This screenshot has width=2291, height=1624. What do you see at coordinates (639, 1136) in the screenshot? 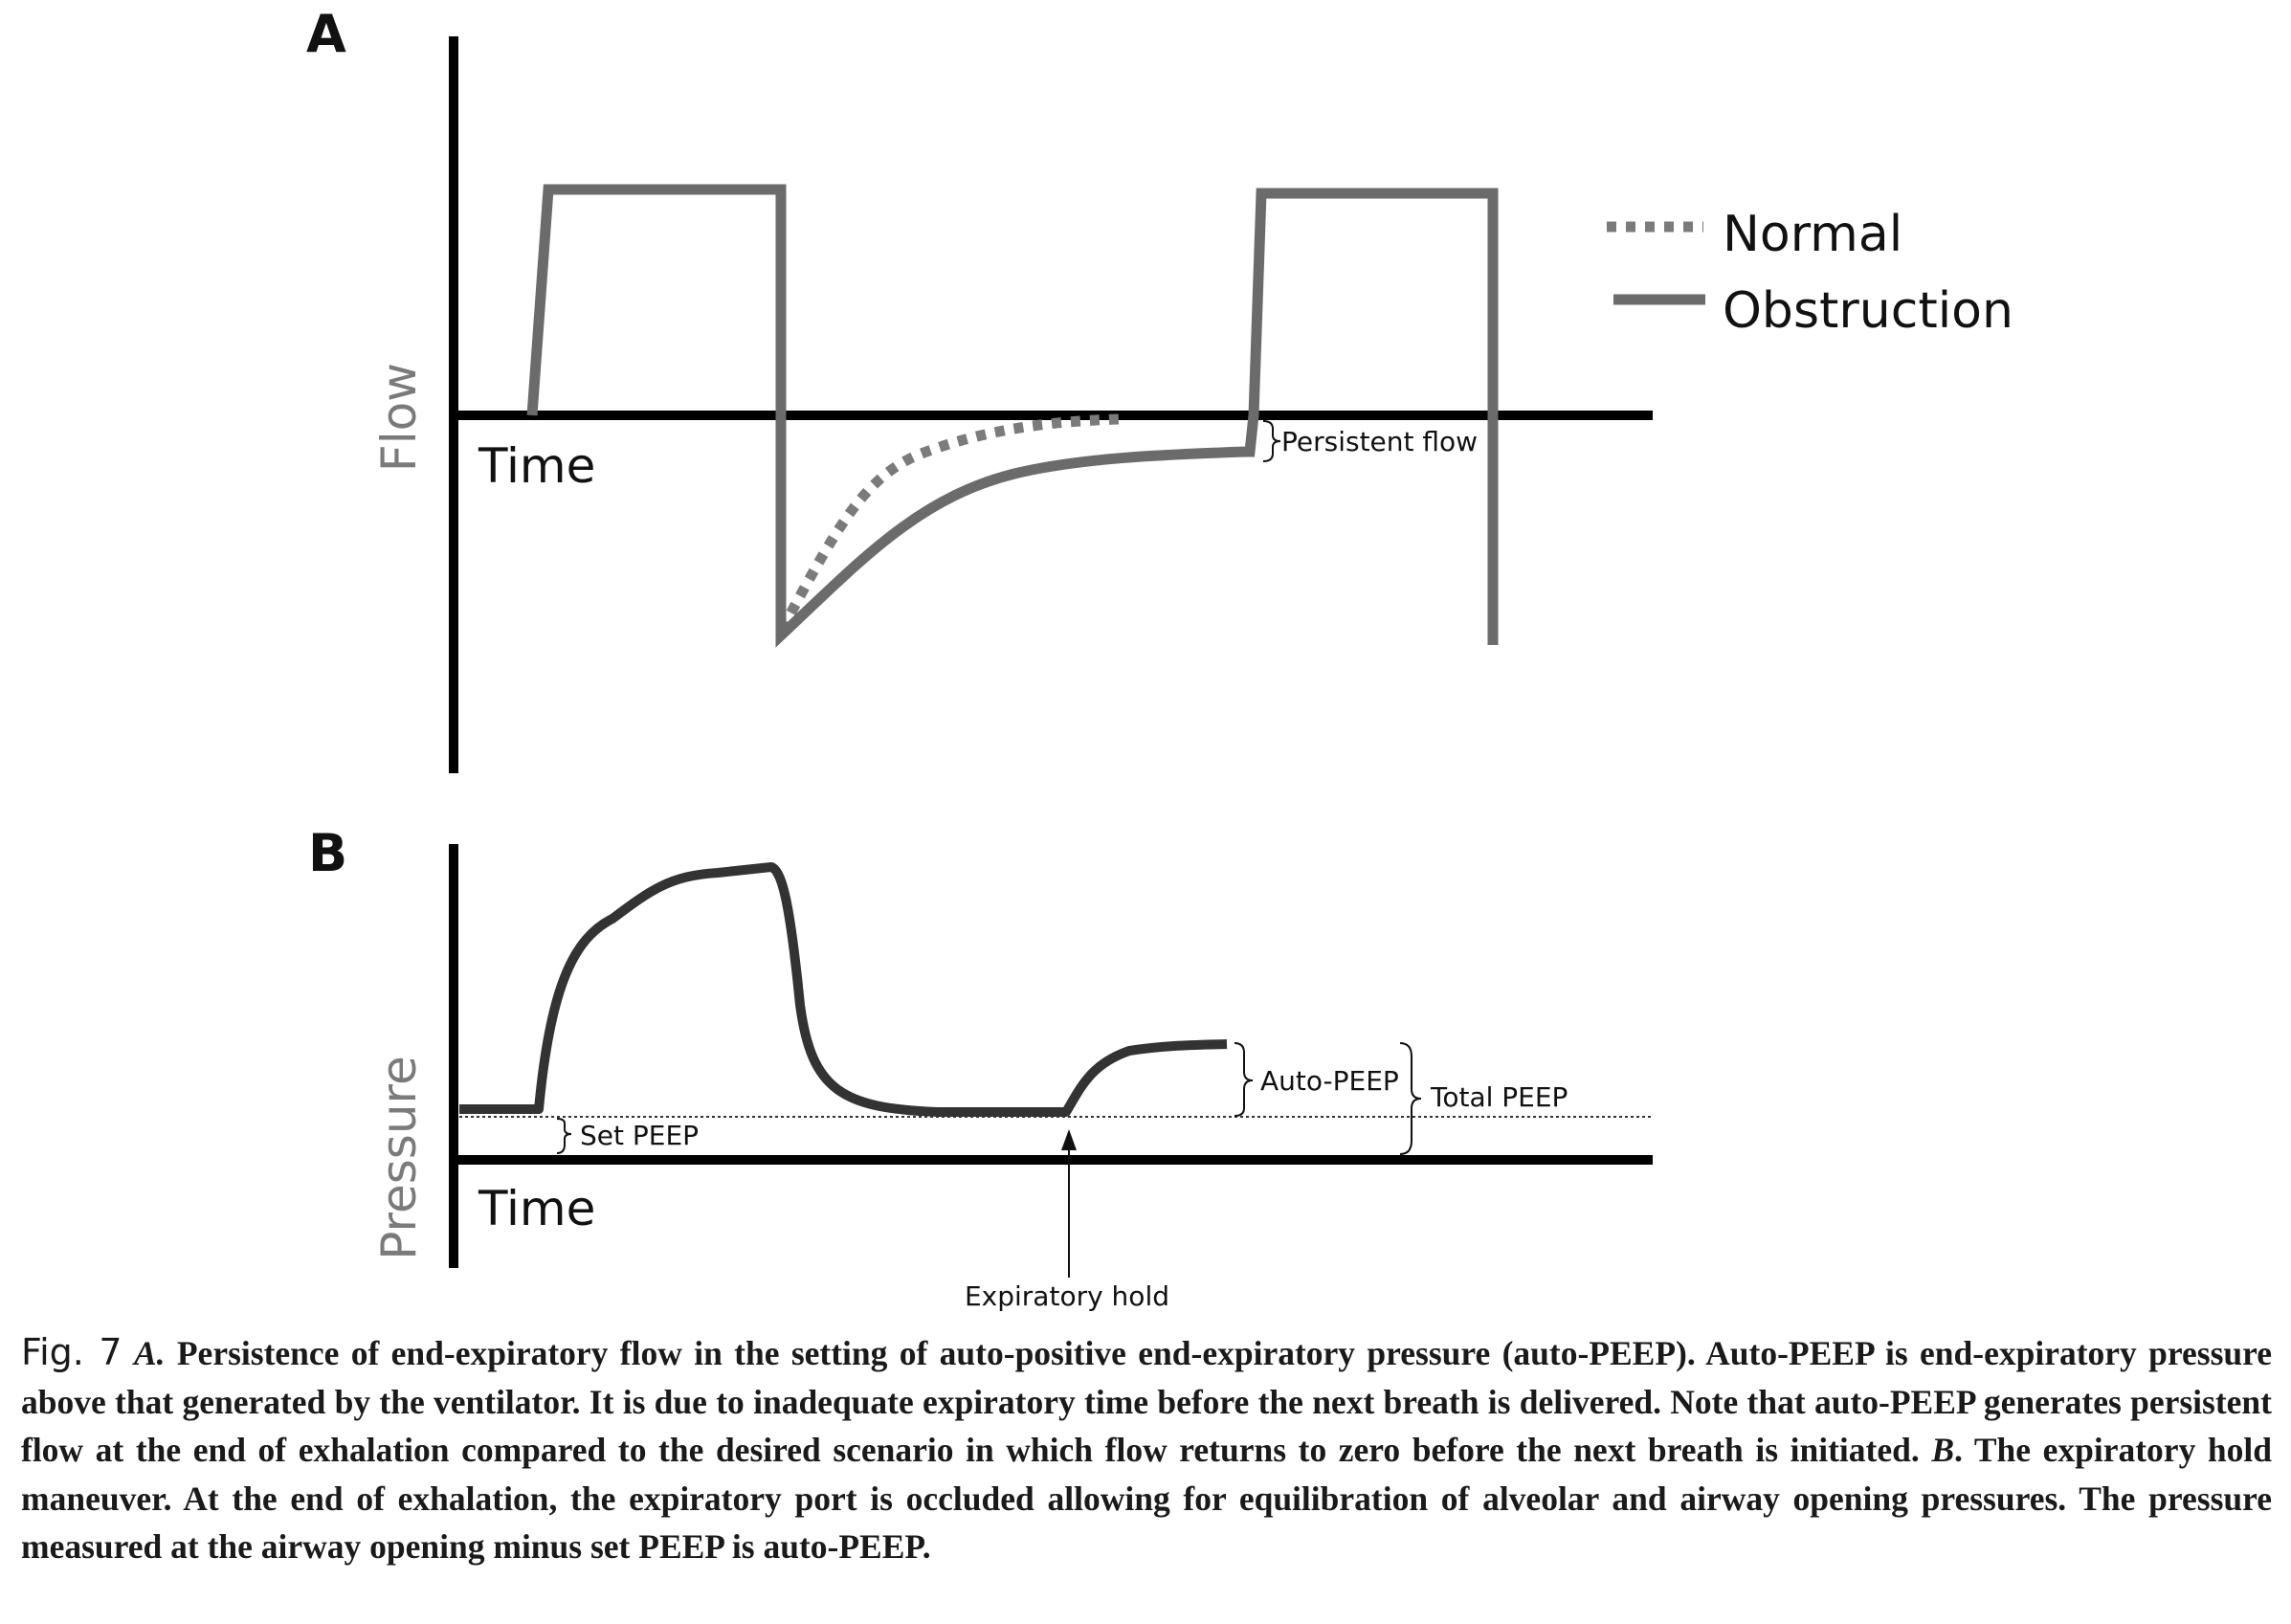
I see `set-peep-label: Set PEEP` at bounding box center [639, 1136].